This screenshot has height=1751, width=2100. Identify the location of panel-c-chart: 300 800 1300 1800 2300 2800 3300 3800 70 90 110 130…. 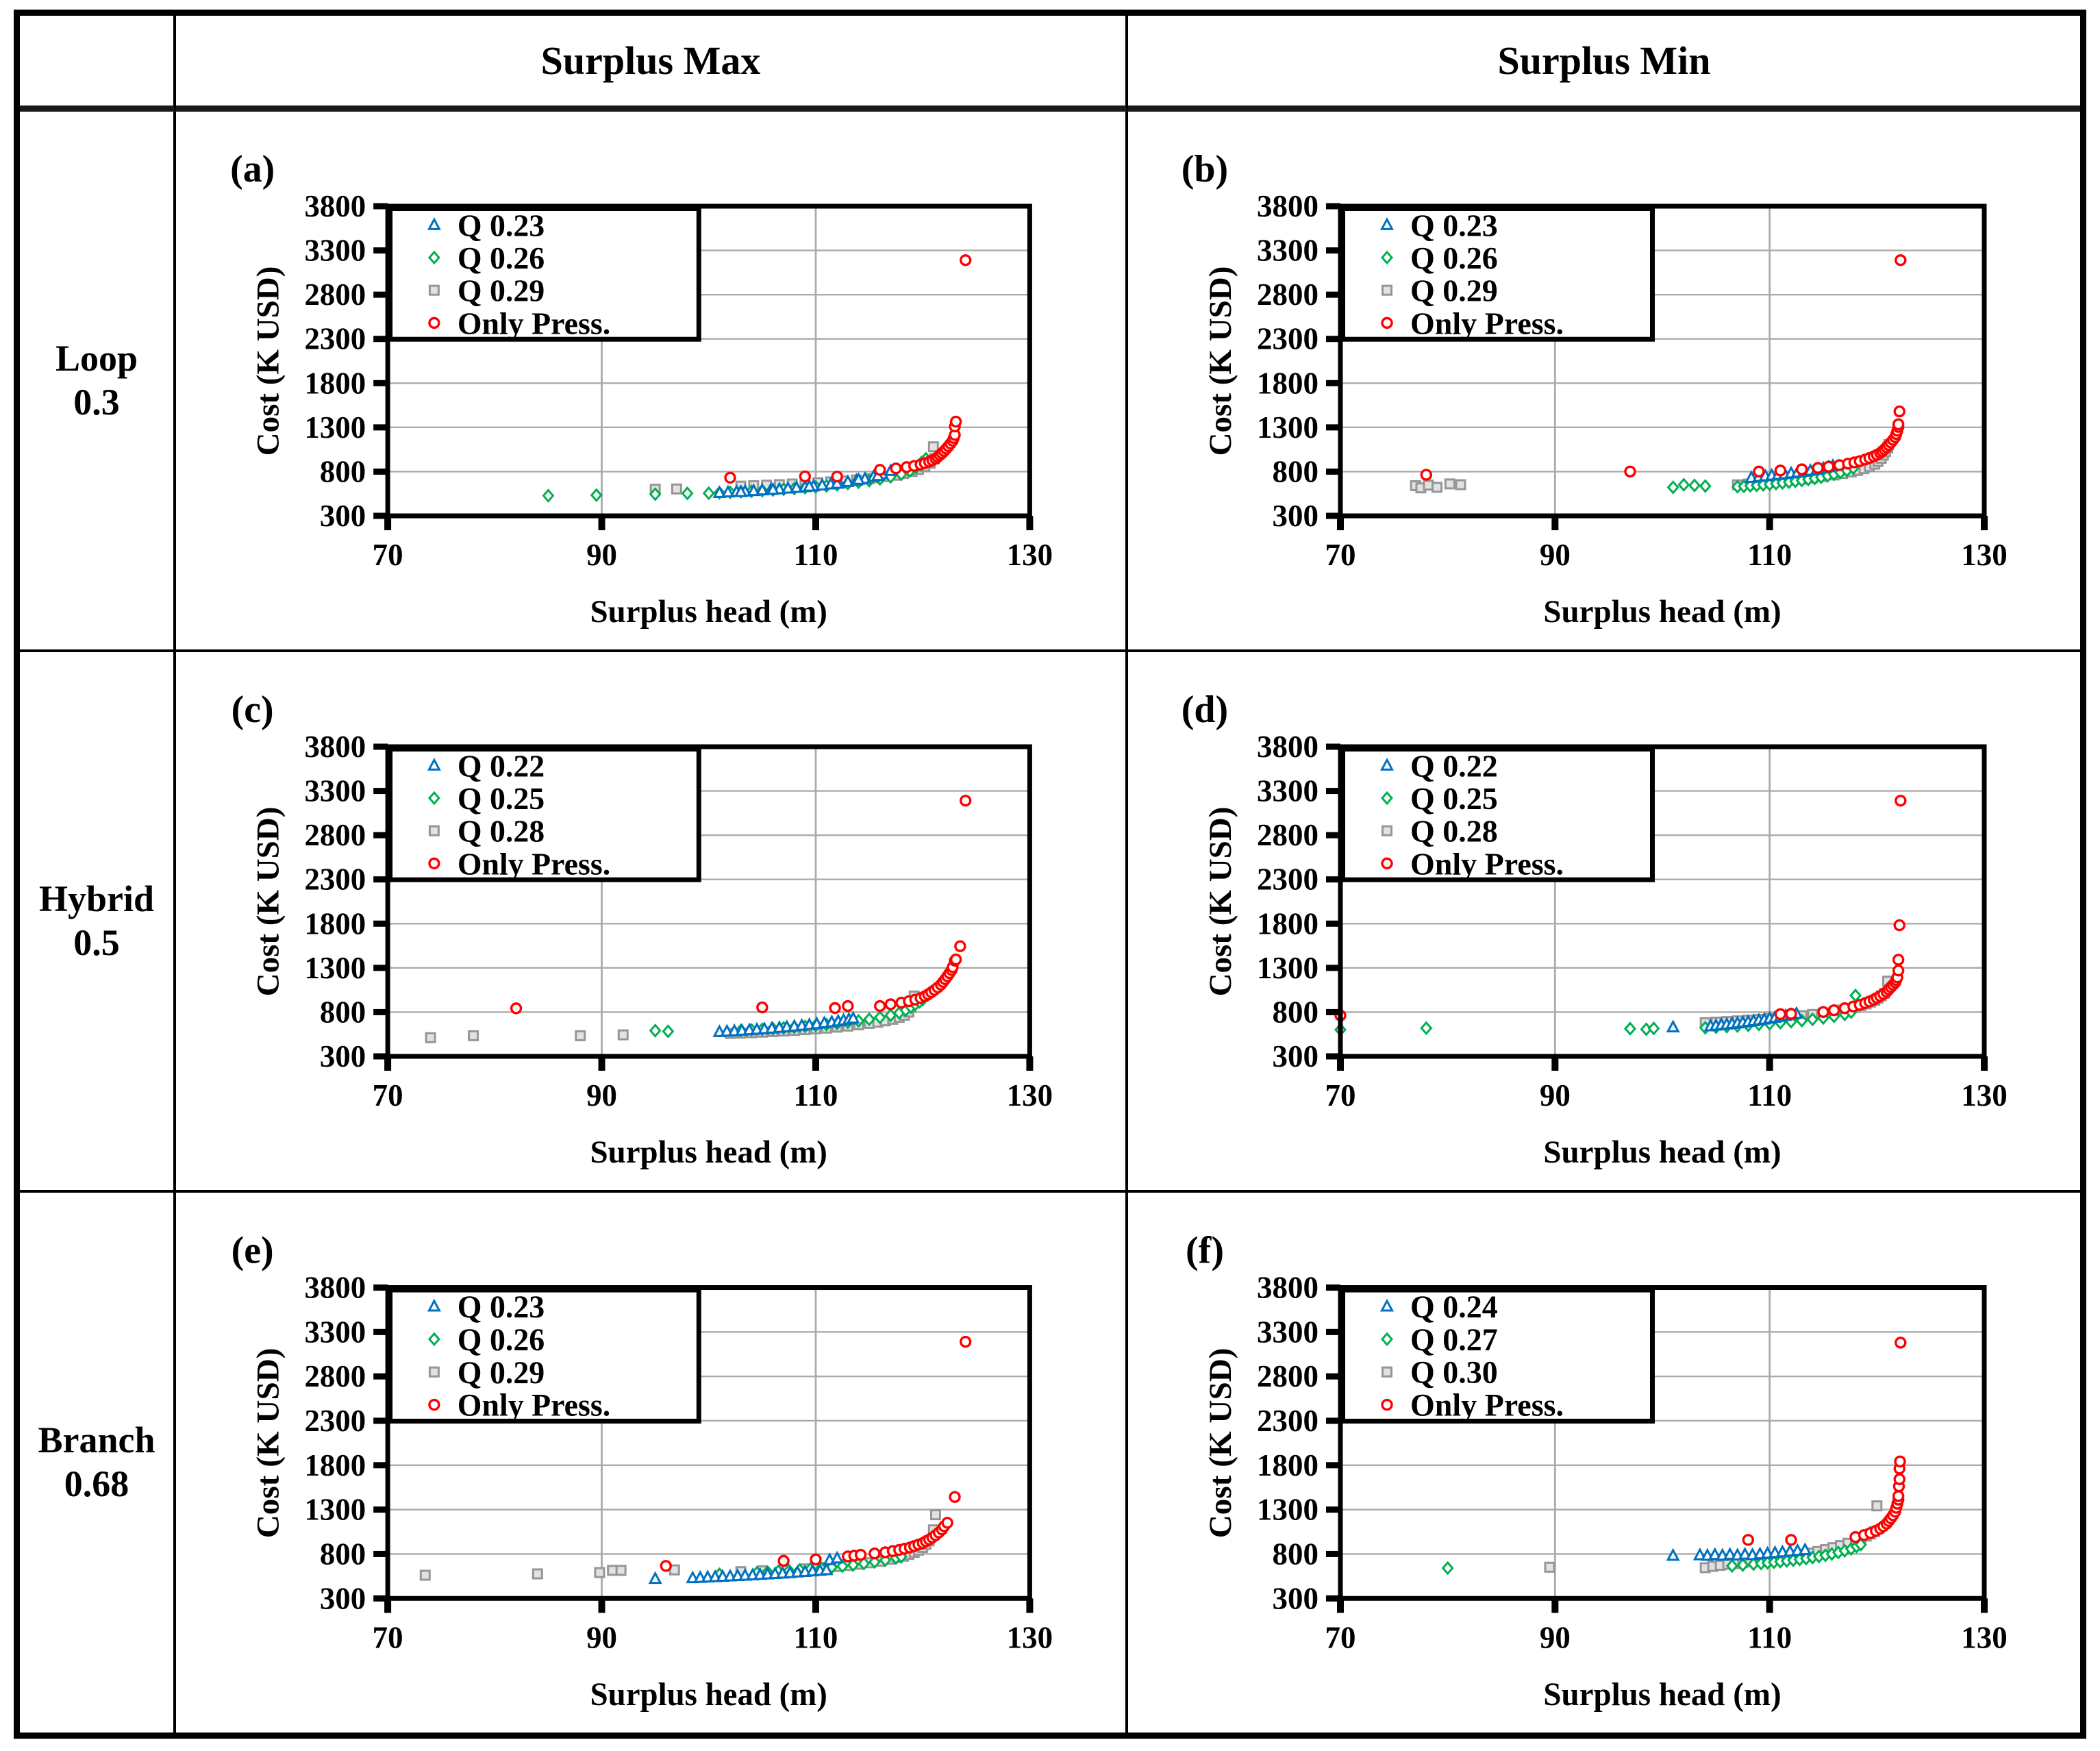
(642, 929).